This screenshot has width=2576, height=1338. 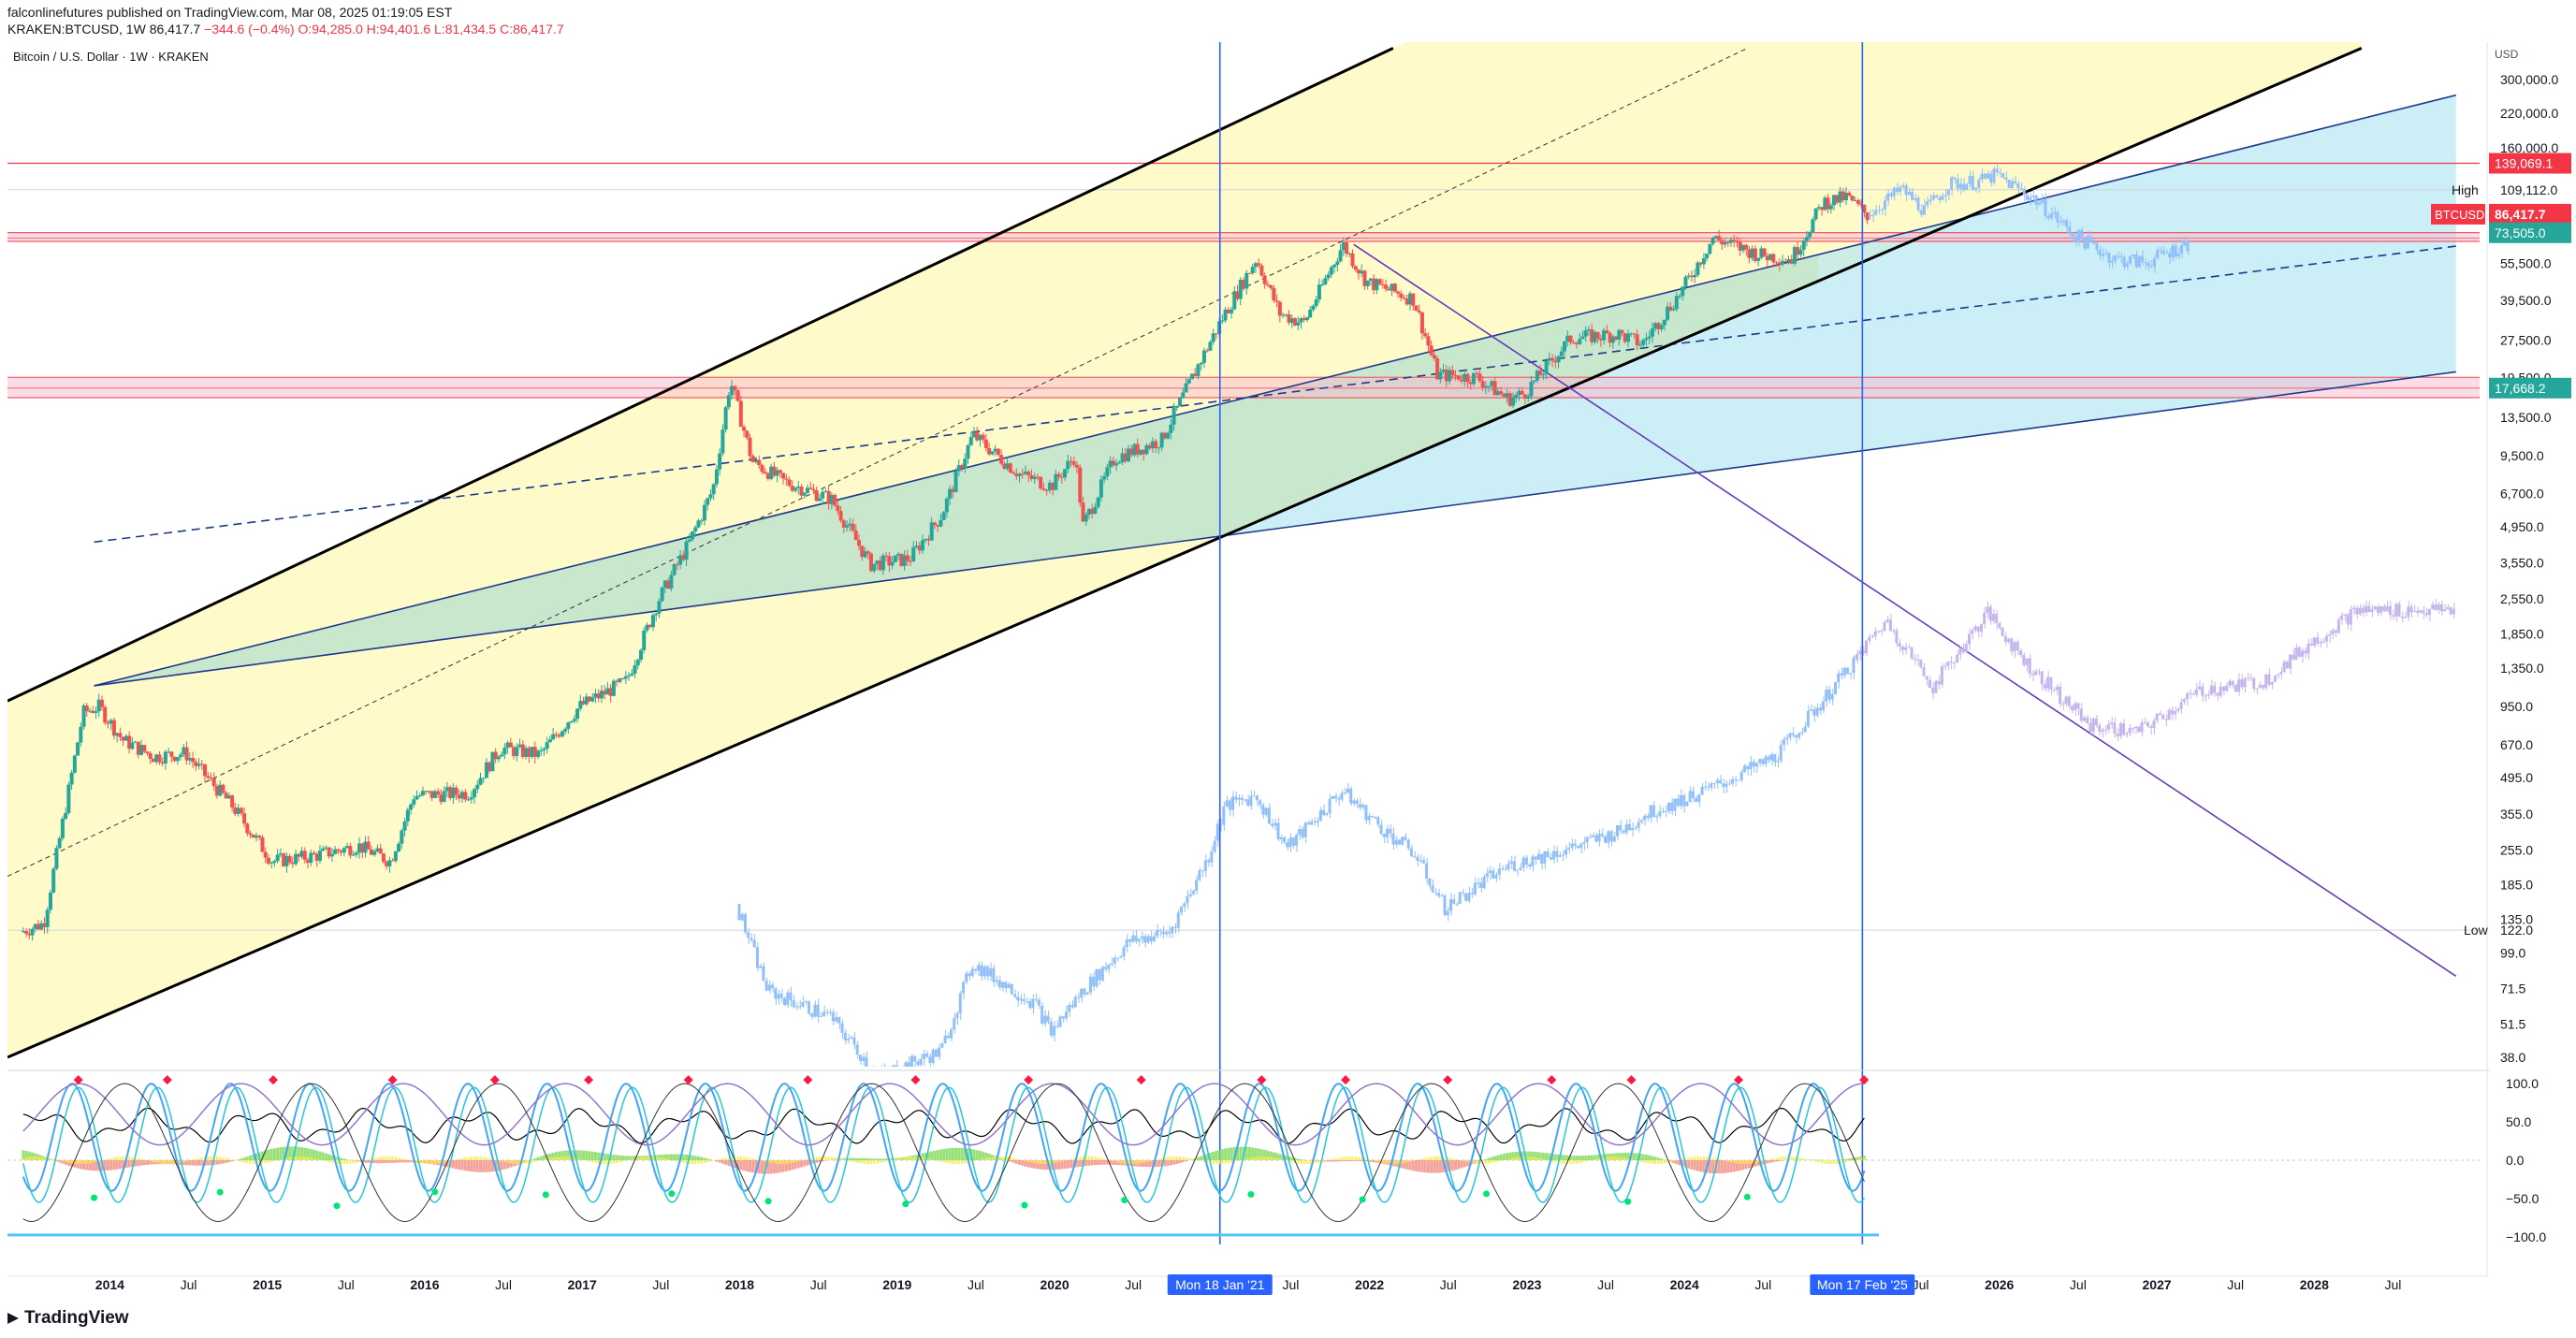 What do you see at coordinates (2524, 163) in the screenshot?
I see `price-badge-value: 139,069.1` at bounding box center [2524, 163].